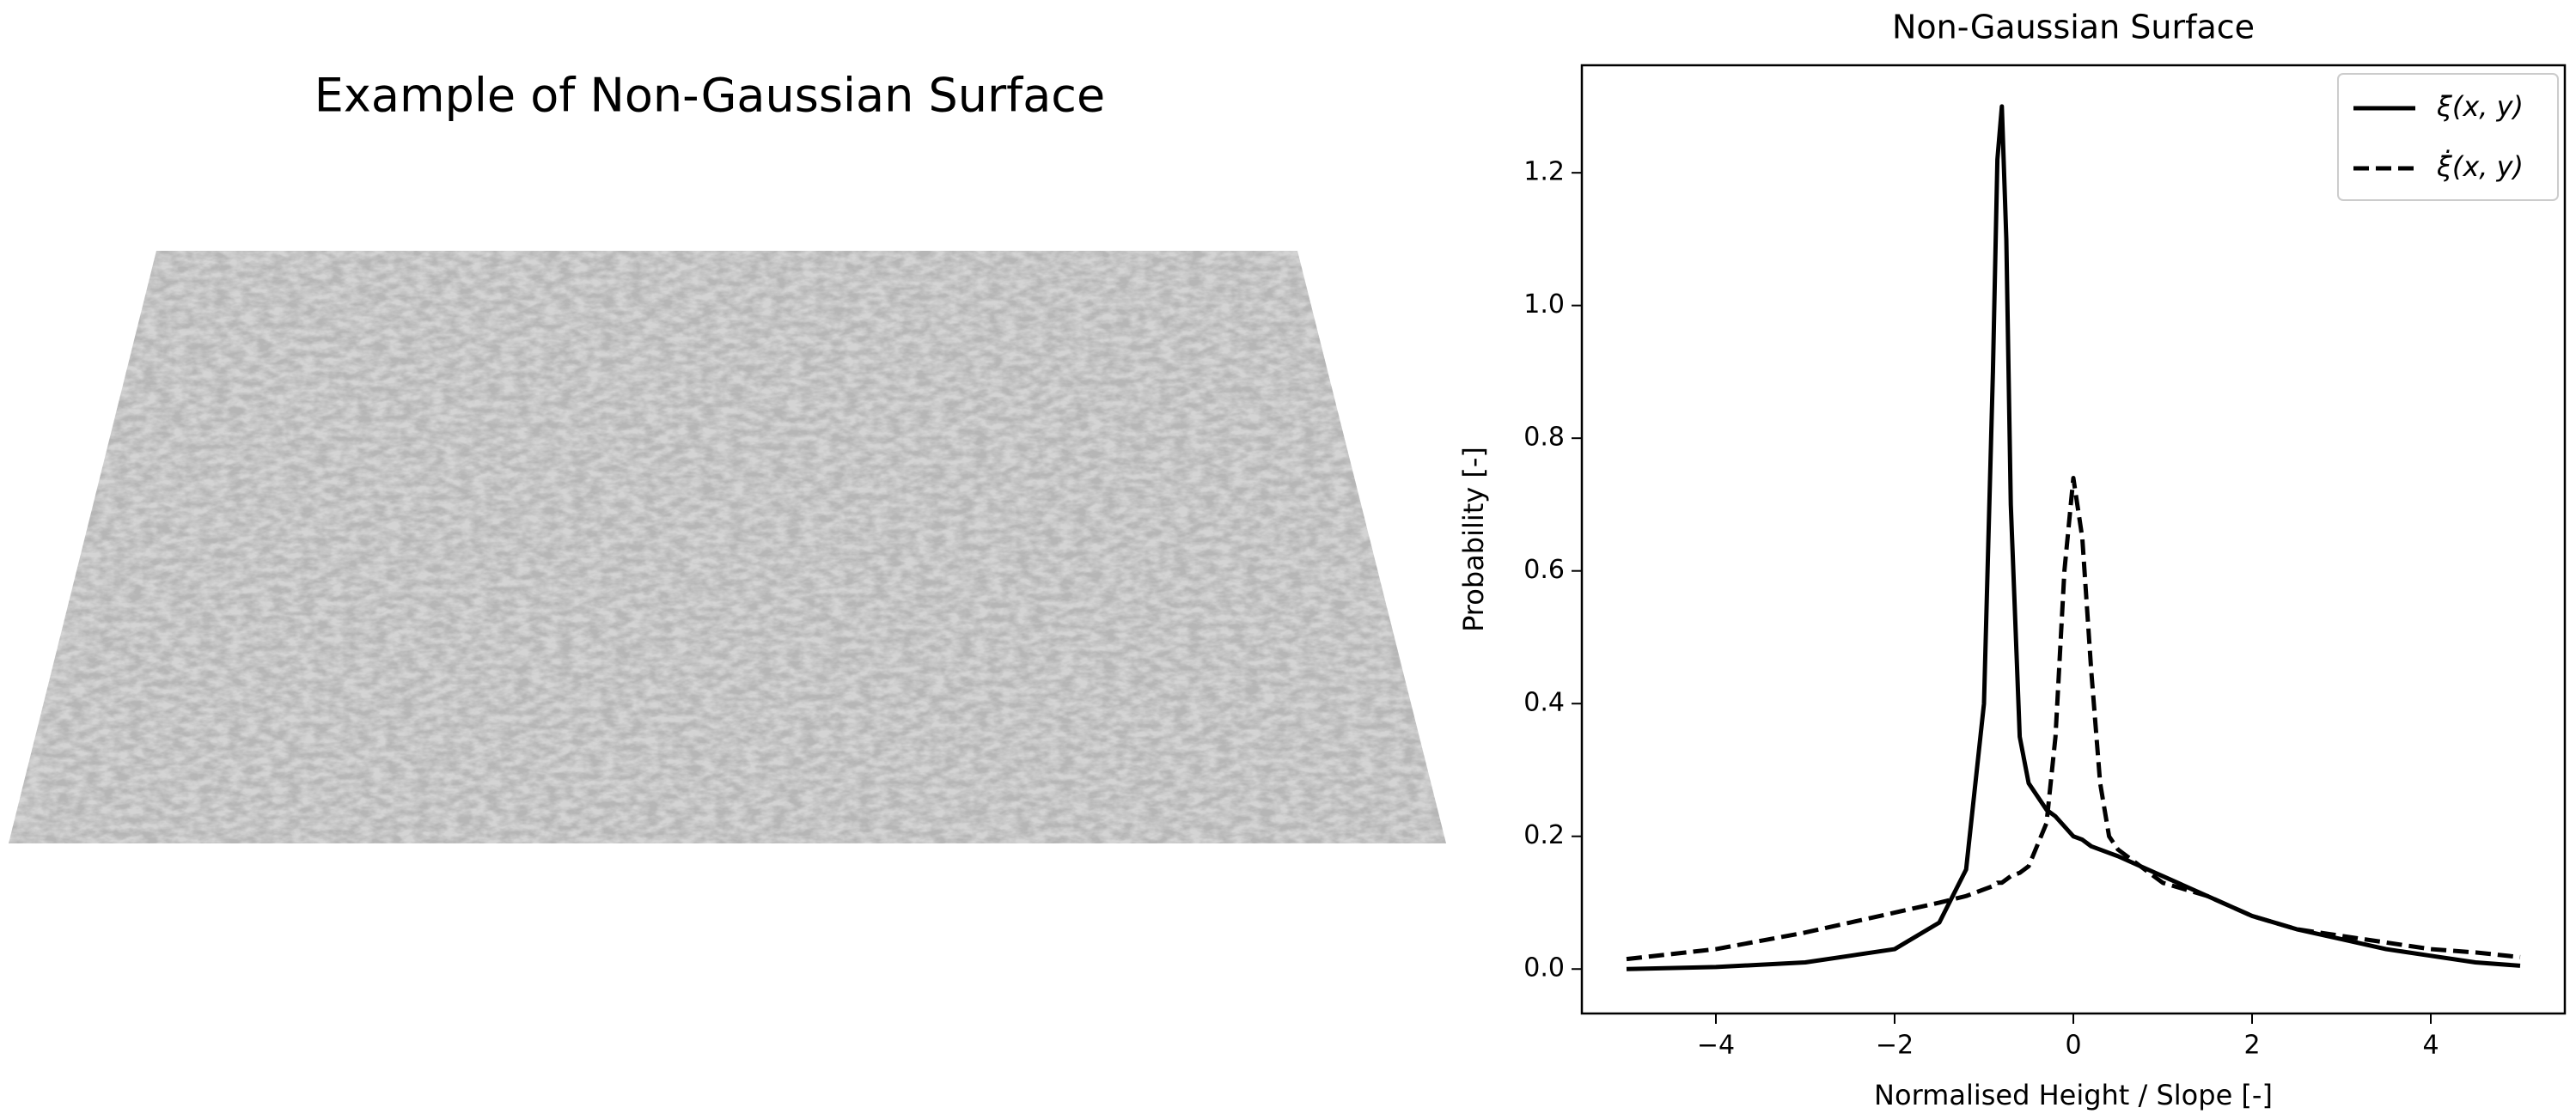  What do you see at coordinates (2448, 137) in the screenshot?
I see `legend-box` at bounding box center [2448, 137].